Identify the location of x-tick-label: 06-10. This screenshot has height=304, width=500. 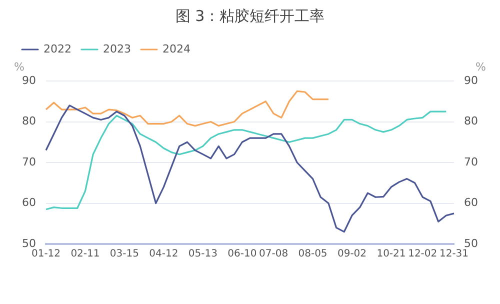
(242, 254).